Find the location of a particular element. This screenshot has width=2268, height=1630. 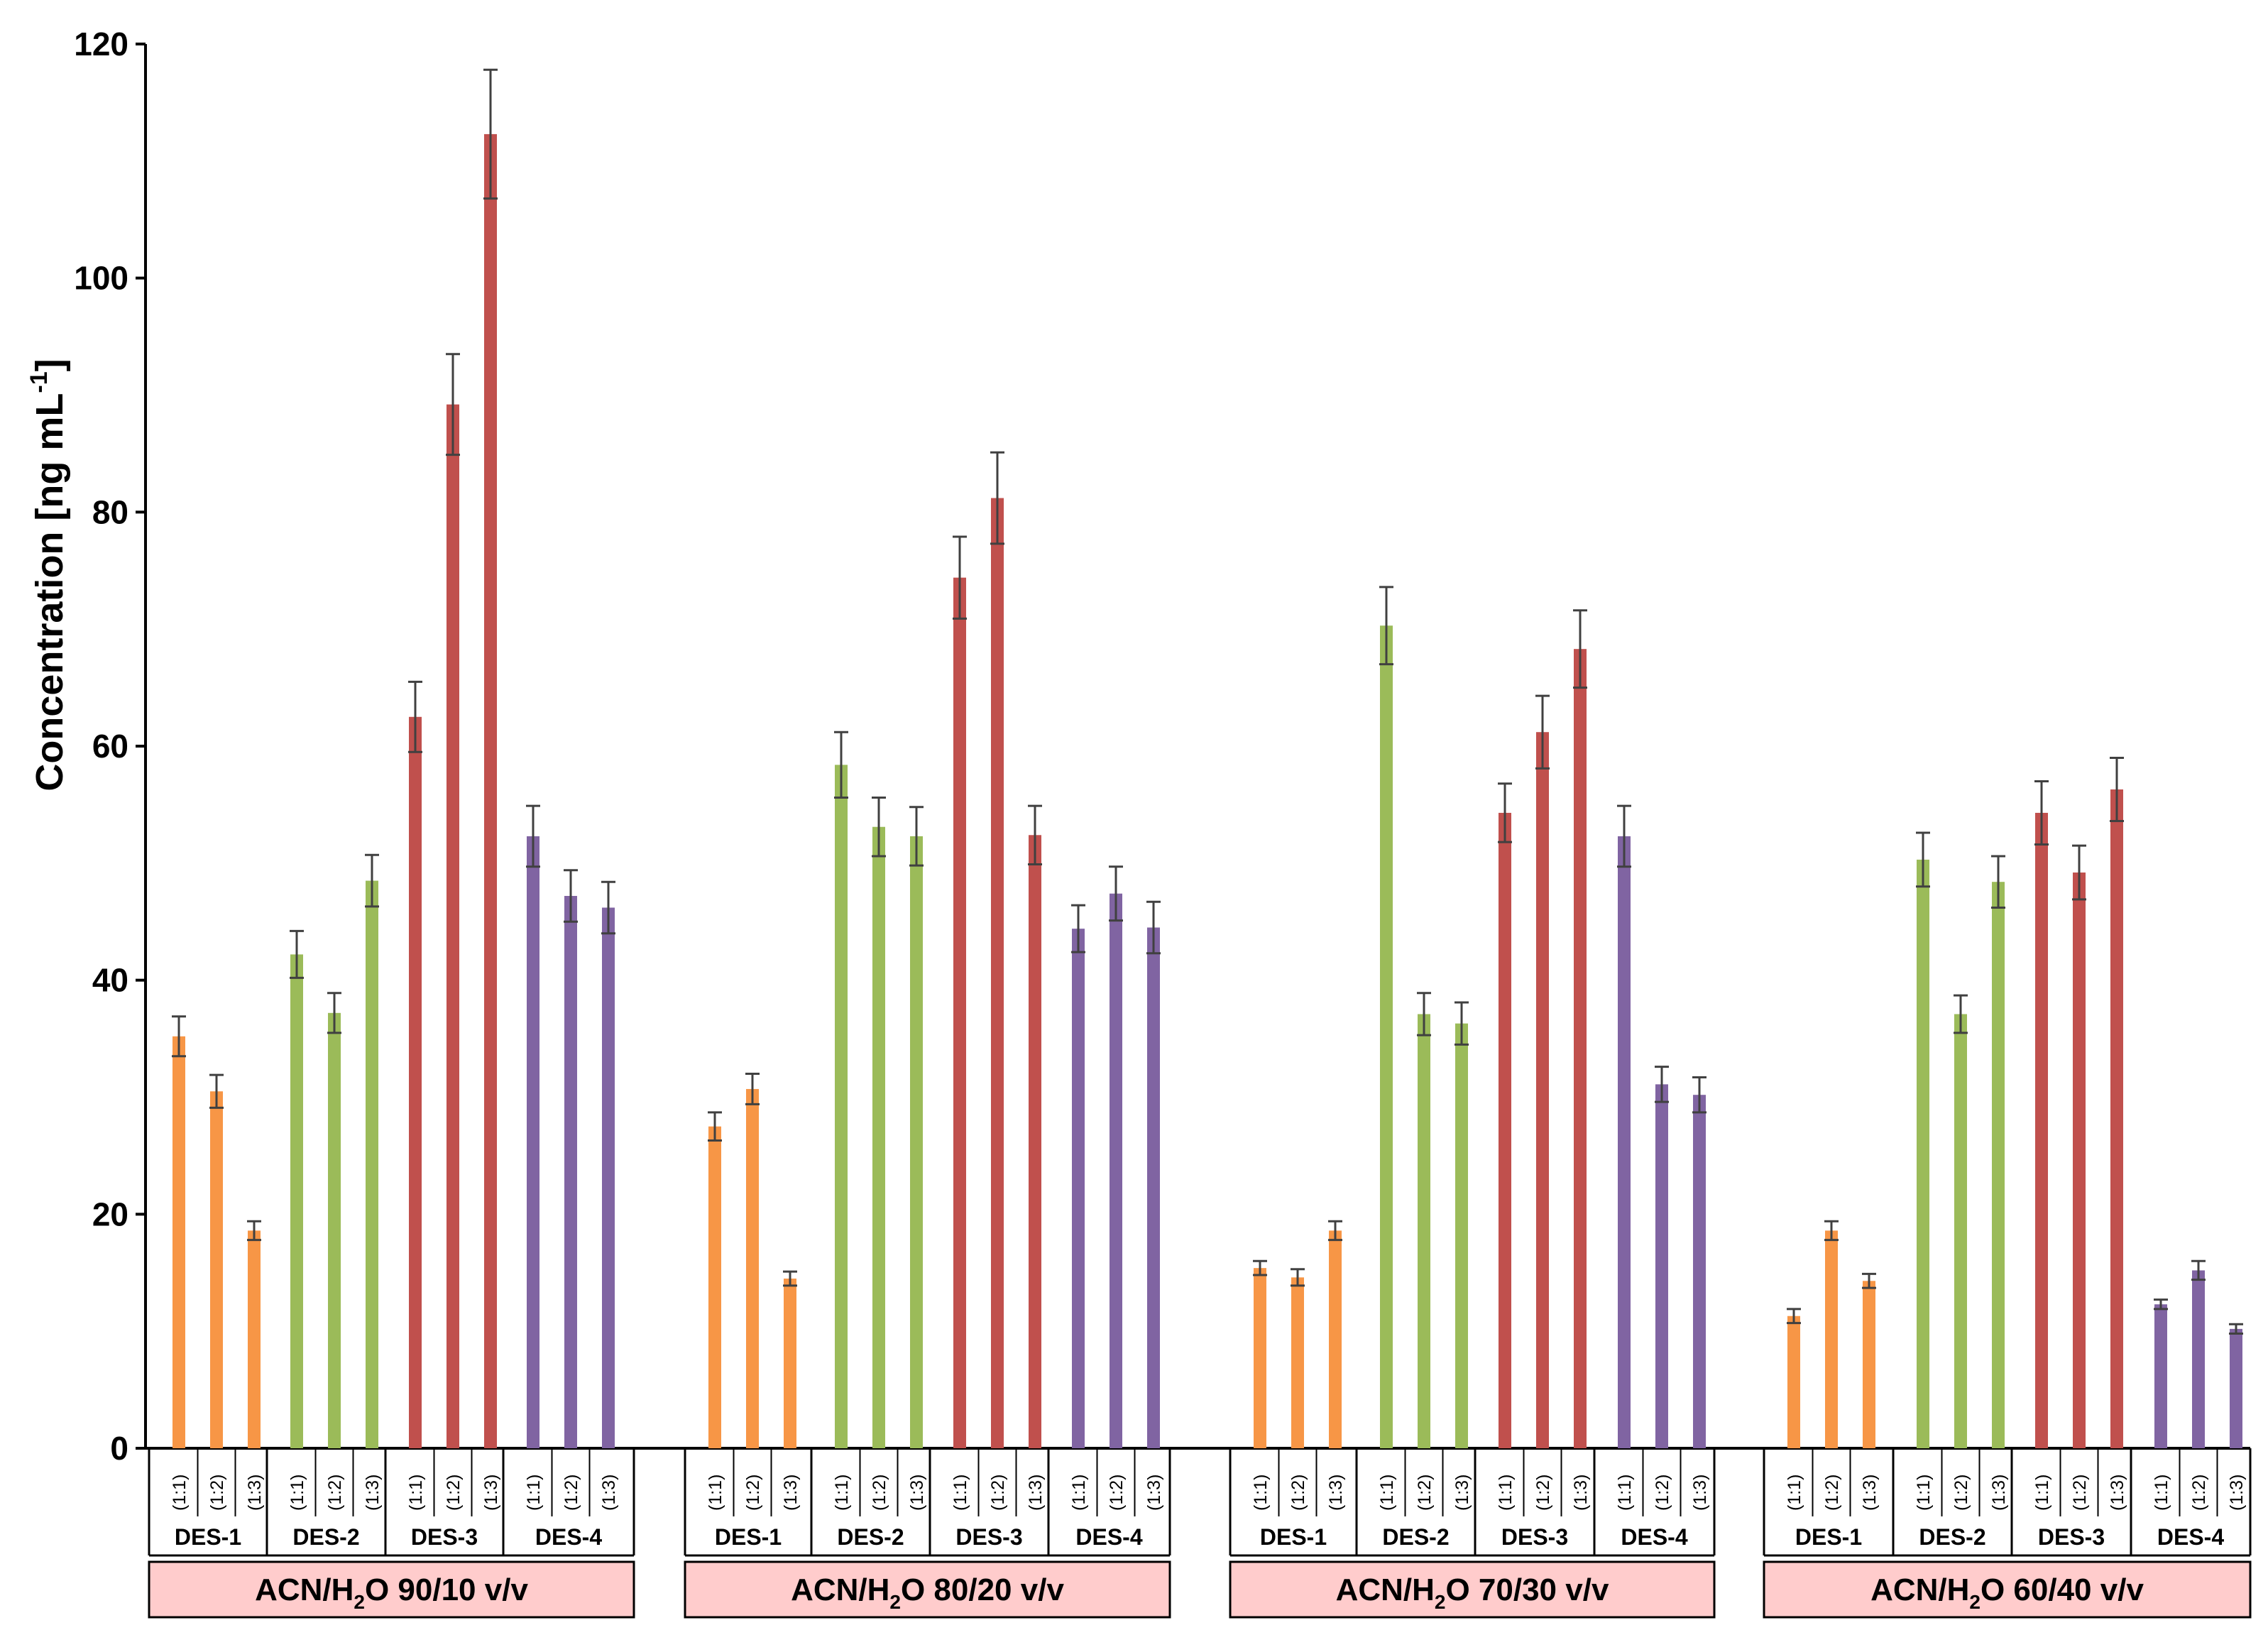

condition-box is located at coordinates (392, 1589).